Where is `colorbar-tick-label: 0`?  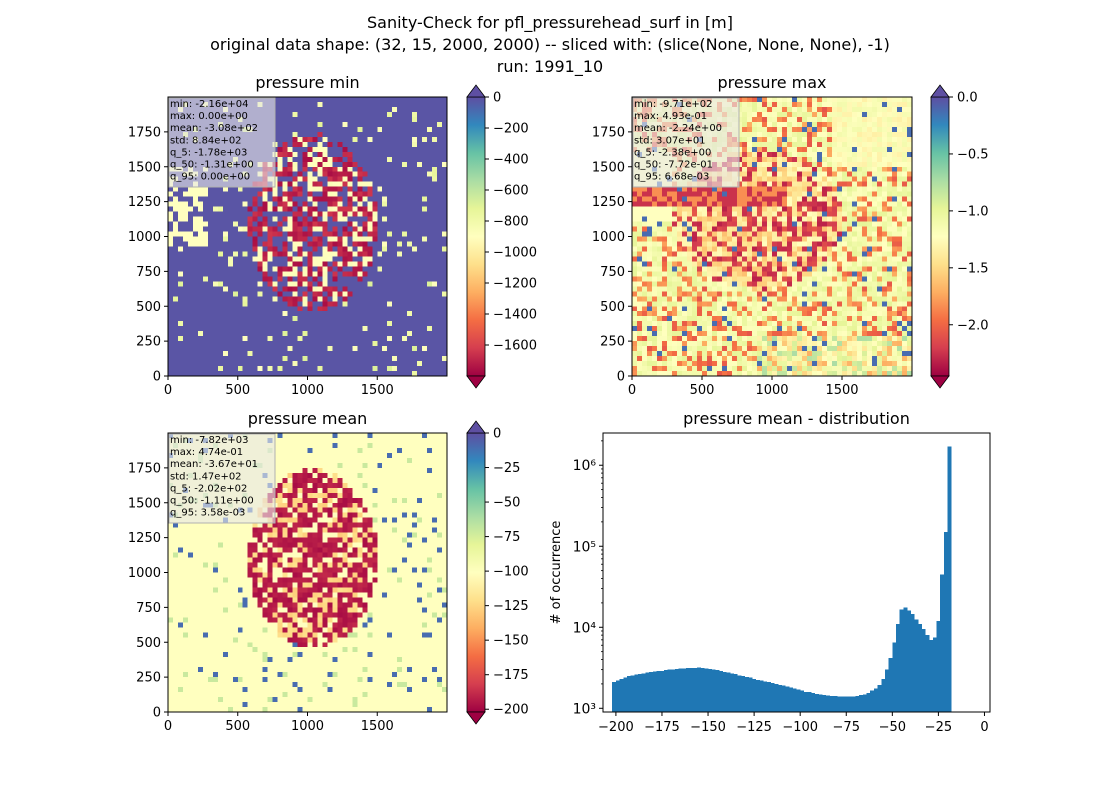
colorbar-tick-label: 0 is located at coordinates (497, 98).